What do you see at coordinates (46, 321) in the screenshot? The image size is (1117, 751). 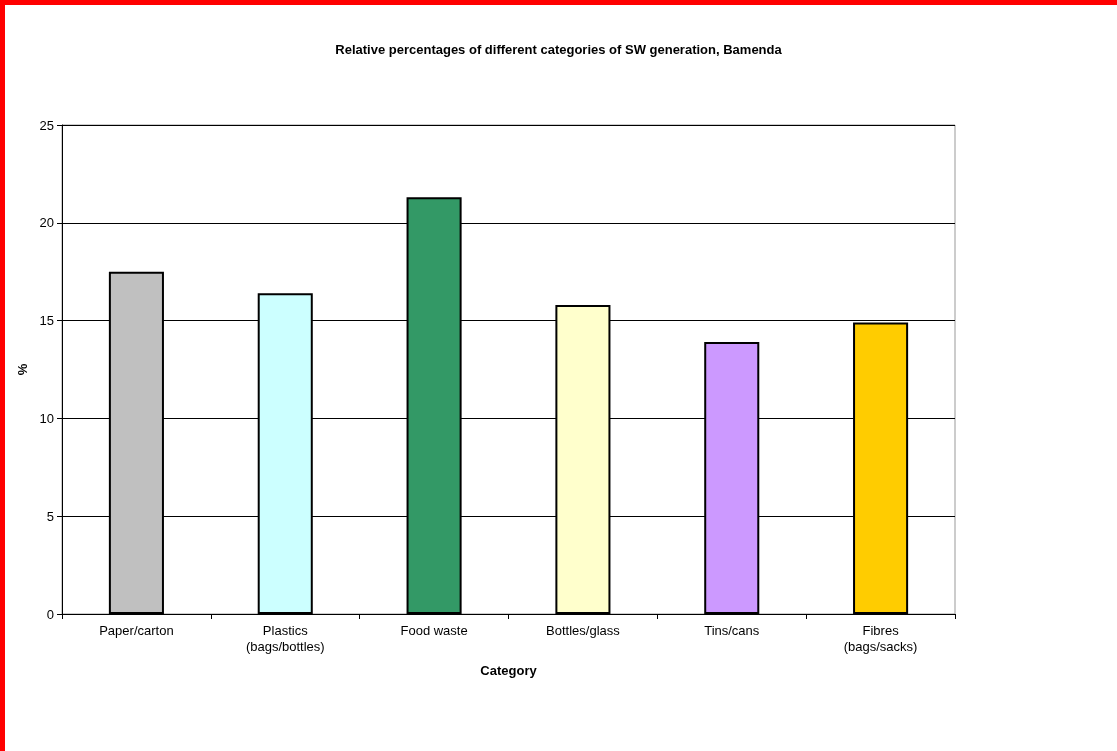 I see `y-tick-label: 15` at bounding box center [46, 321].